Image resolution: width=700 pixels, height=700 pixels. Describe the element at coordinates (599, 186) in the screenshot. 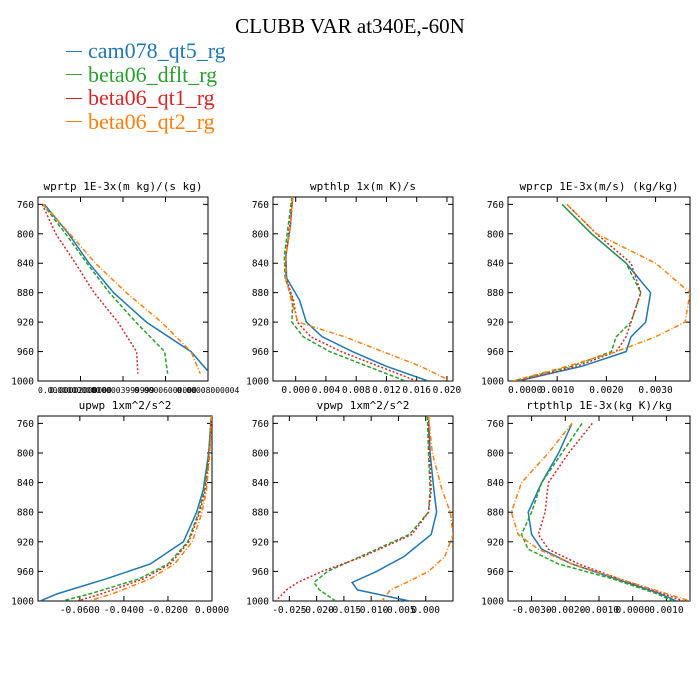

I see `chart-title: wprcp 1E-3x(m/s) (kg/kg)` at that location.